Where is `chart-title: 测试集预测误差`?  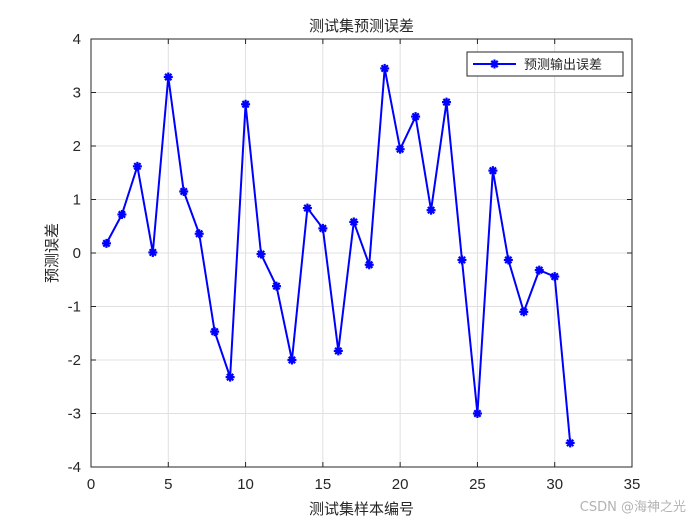
chart-title: 测试集预测误差 is located at coordinates (361, 26).